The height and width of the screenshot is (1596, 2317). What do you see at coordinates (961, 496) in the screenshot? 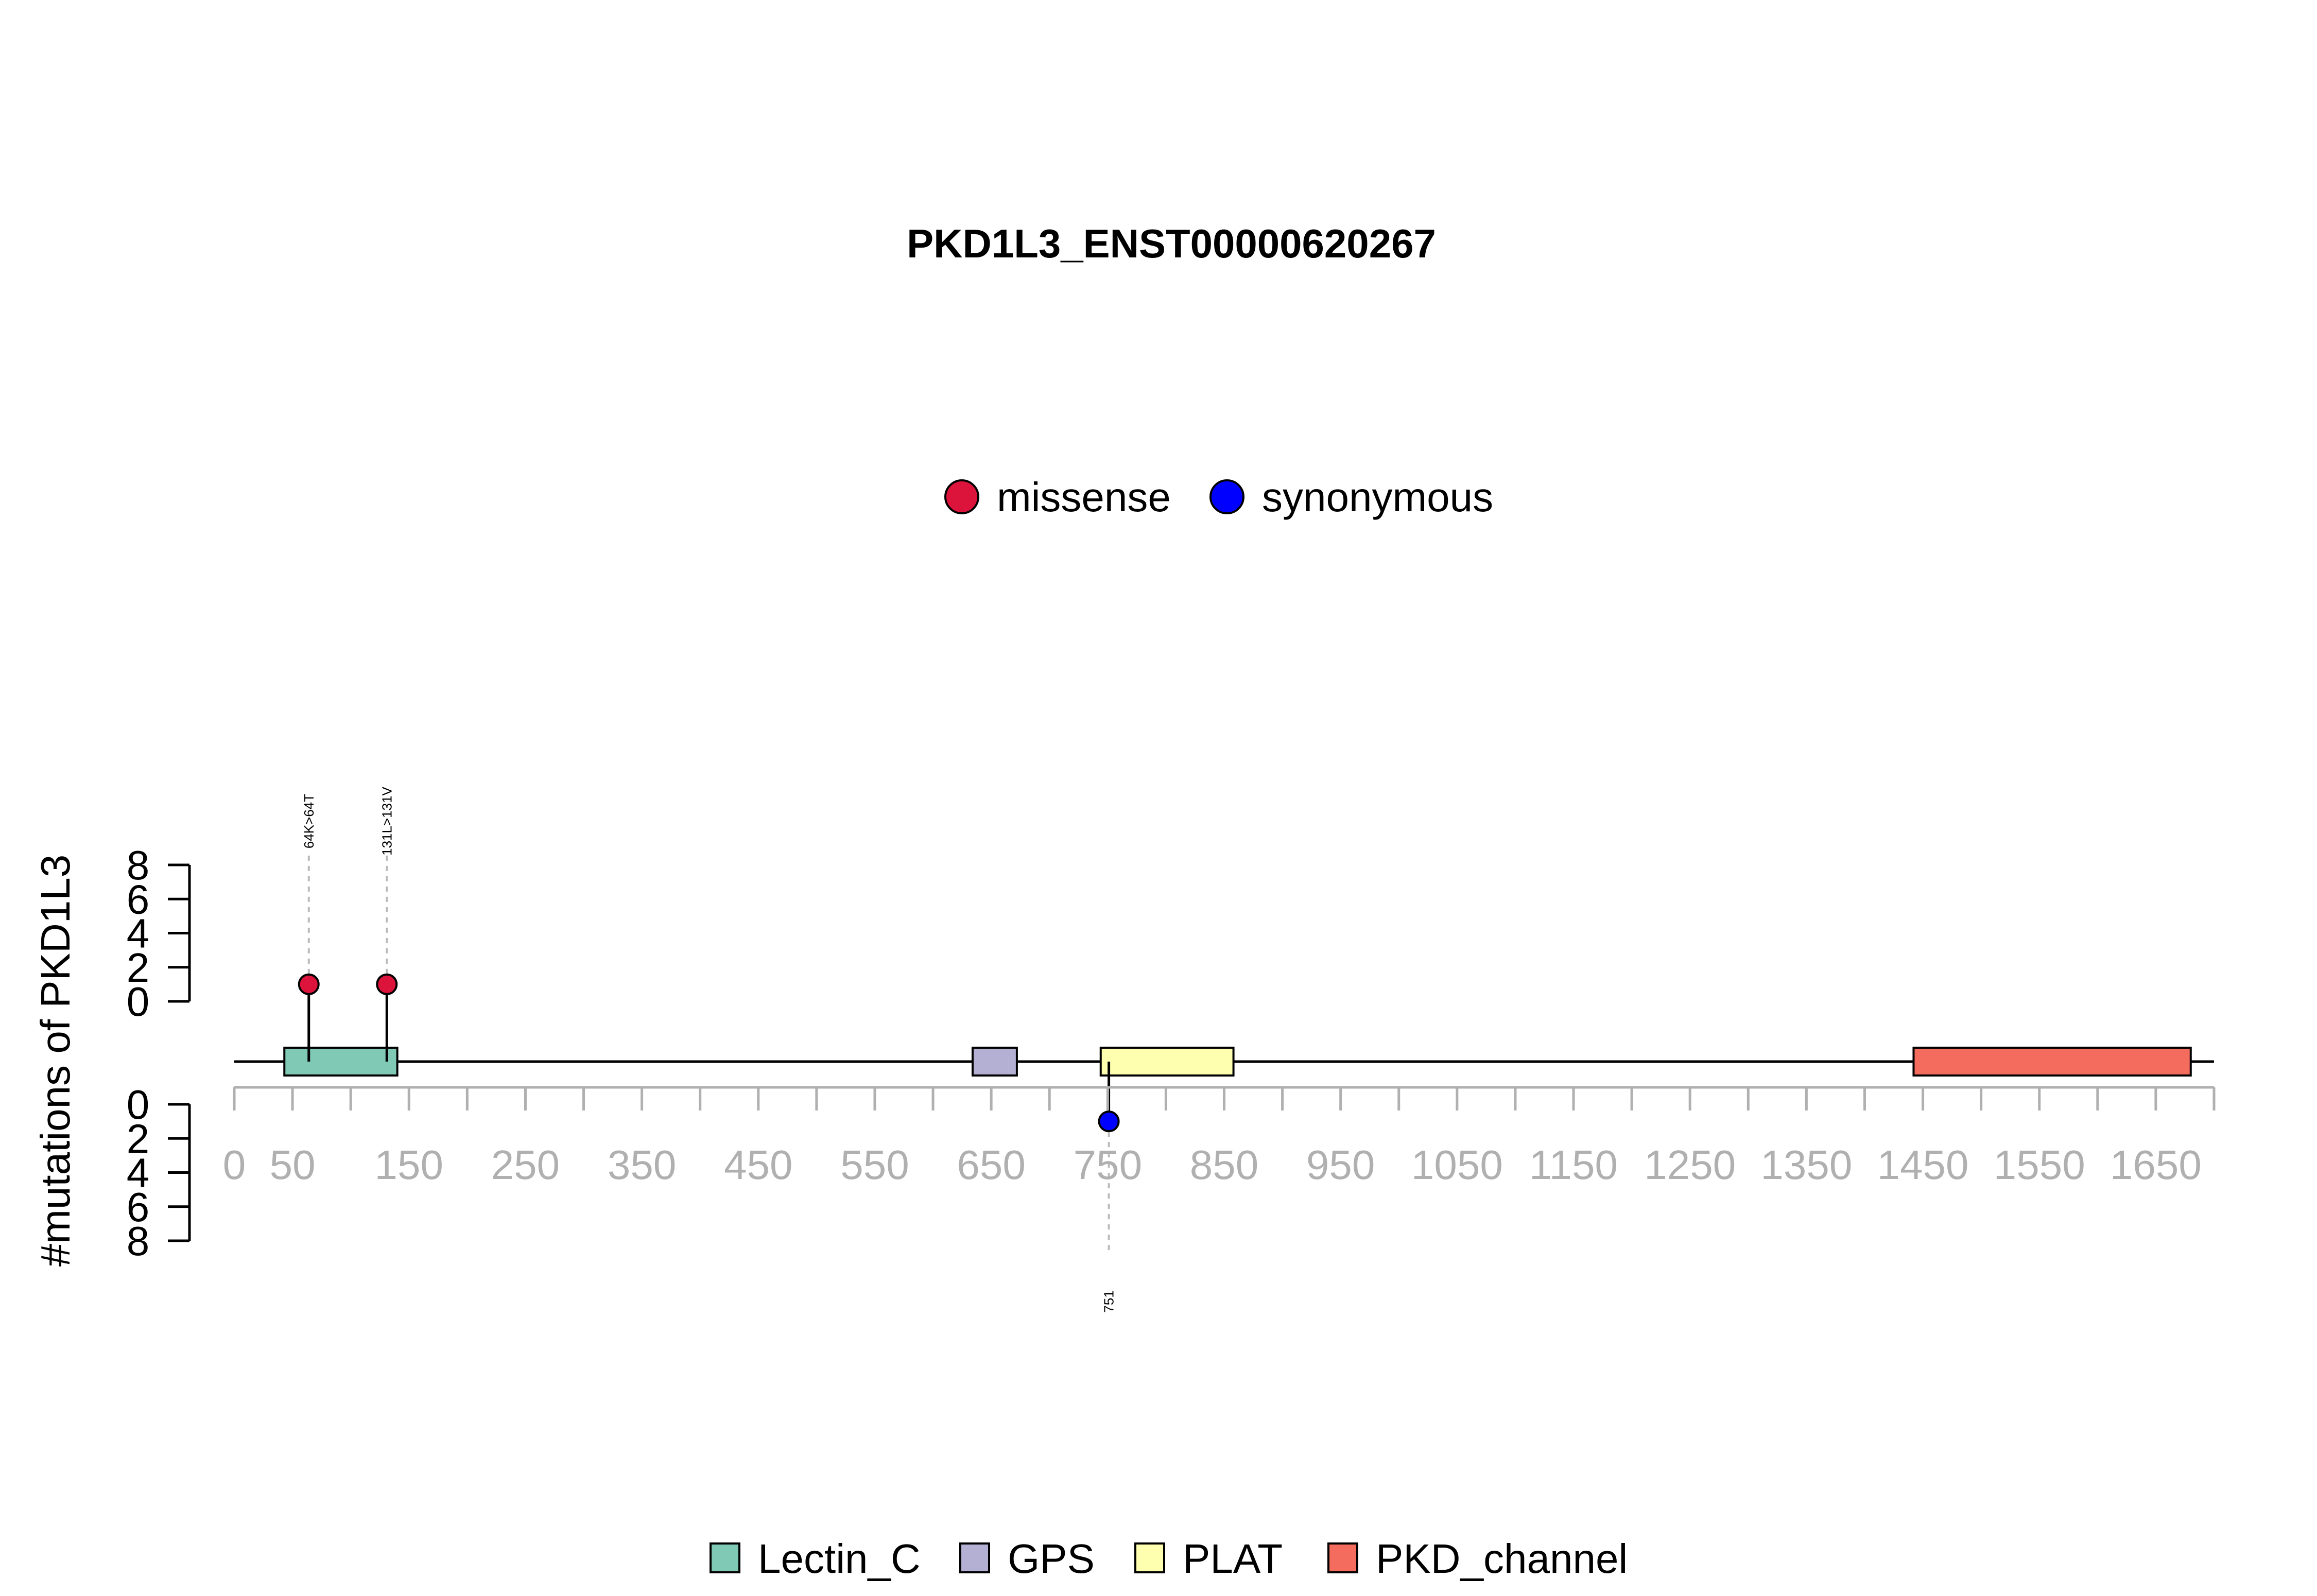
I see `legend-marker-missense` at bounding box center [961, 496].